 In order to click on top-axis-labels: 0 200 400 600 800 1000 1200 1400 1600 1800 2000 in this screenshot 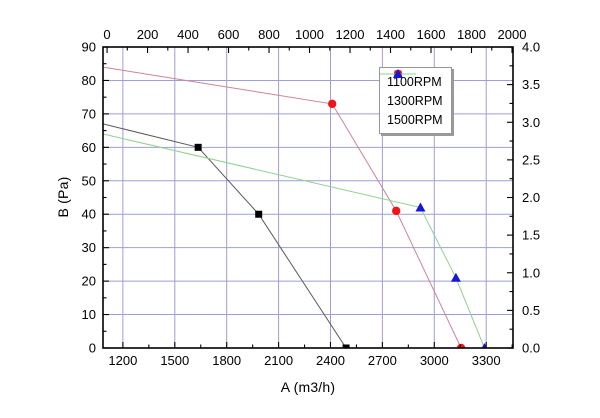, I will do `click(314, 34)`.